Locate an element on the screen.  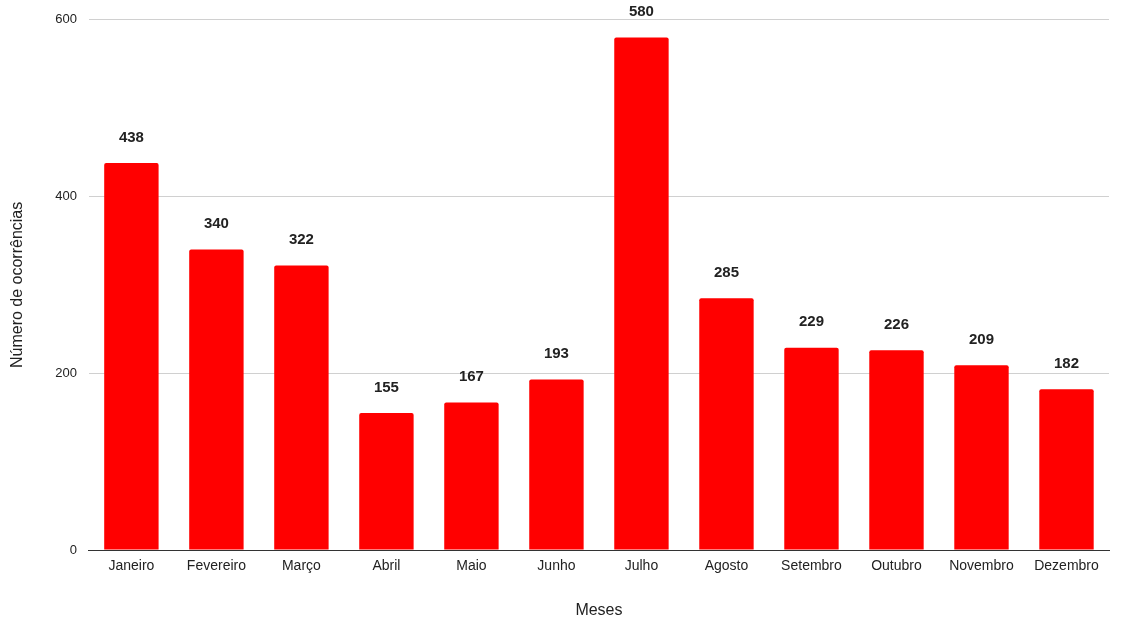
x-tick-label: Setembro is located at coordinates (812, 565).